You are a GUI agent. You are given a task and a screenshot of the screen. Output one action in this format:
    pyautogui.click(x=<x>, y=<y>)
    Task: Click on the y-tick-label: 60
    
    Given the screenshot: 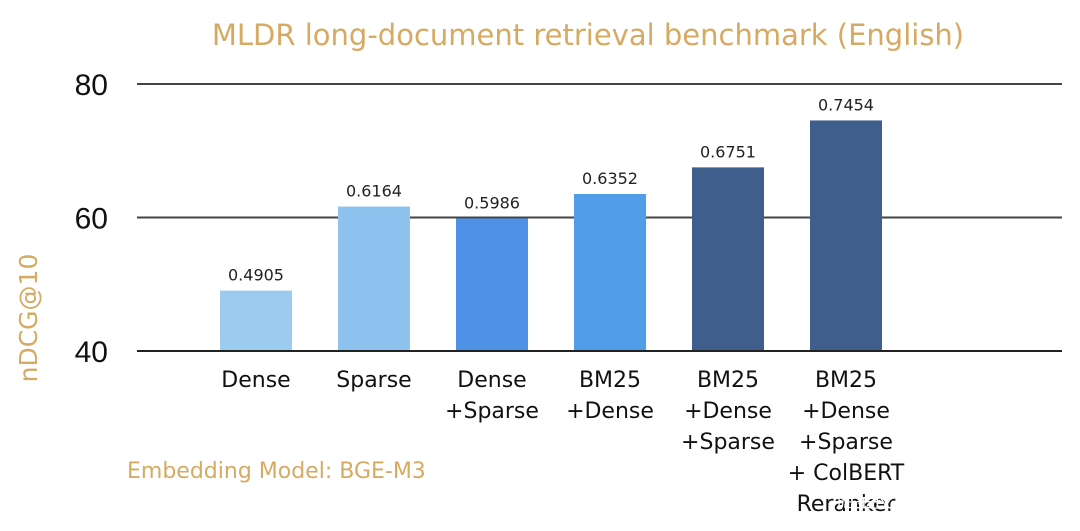 What is the action you would take?
    pyautogui.click(x=91, y=219)
    